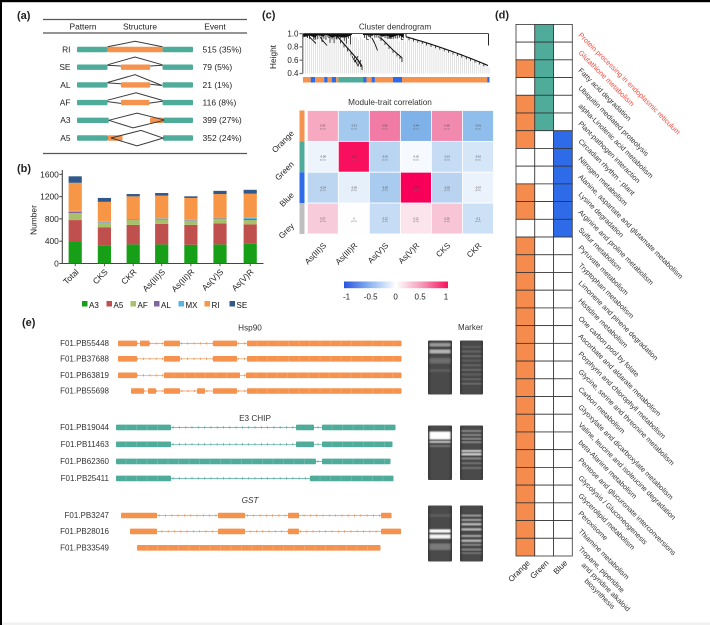 The width and height of the screenshot is (710, 625). What do you see at coordinates (251, 500) in the screenshot?
I see `svg-text: GST` at bounding box center [251, 500].